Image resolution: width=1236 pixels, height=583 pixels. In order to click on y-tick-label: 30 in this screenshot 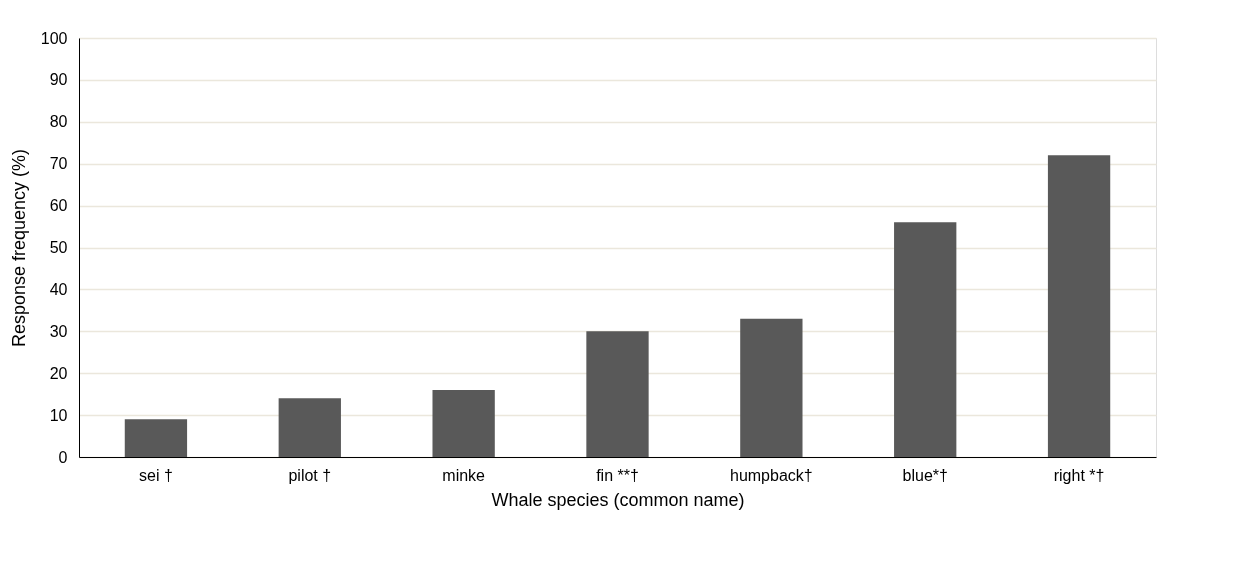, I will do `click(58, 331)`.